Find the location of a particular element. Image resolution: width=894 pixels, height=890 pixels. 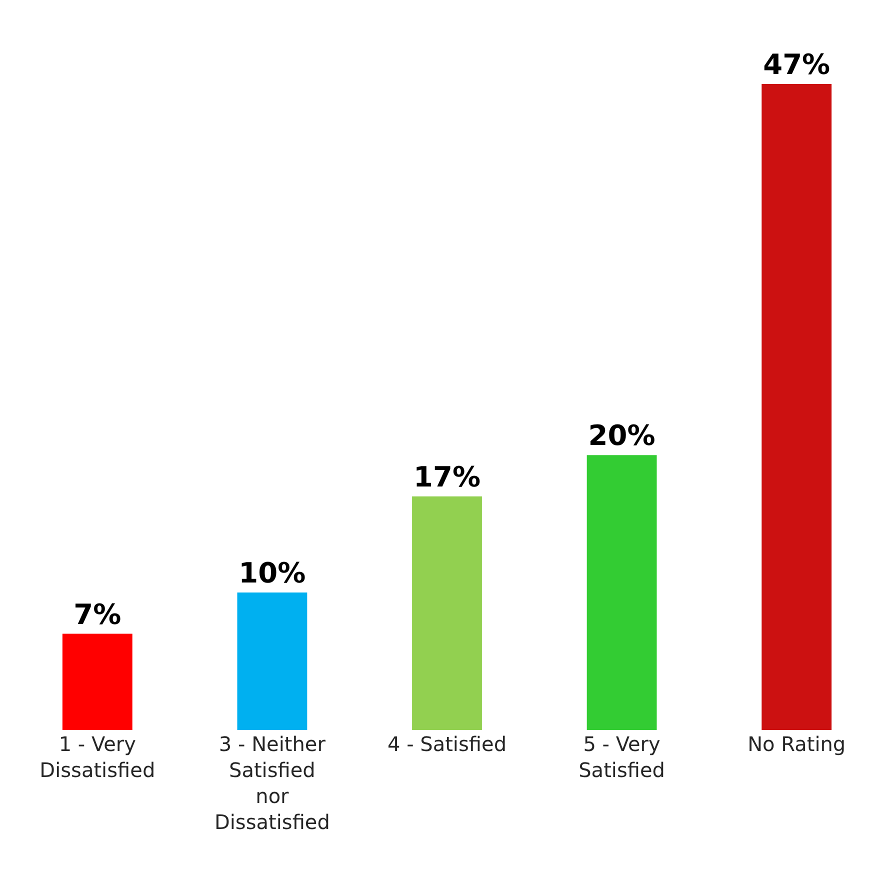

data-label: 7% is located at coordinates (98, 614).